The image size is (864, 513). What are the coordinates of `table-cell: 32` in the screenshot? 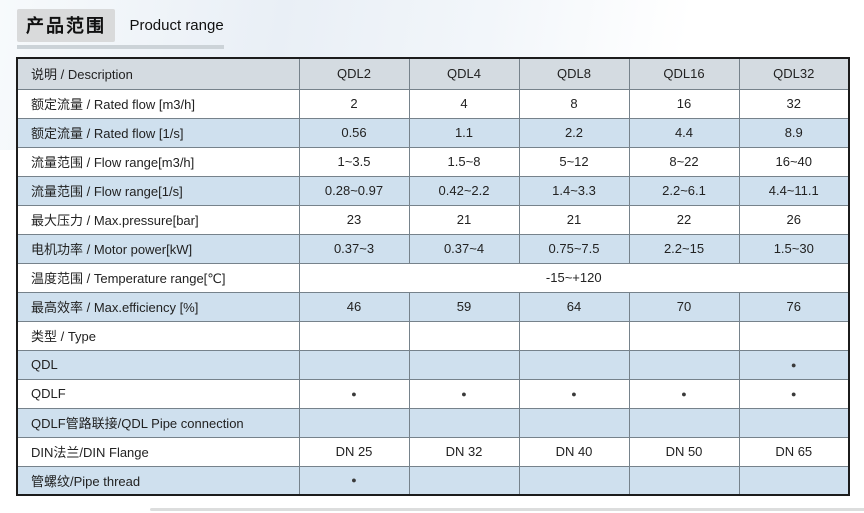 It's located at (794, 103).